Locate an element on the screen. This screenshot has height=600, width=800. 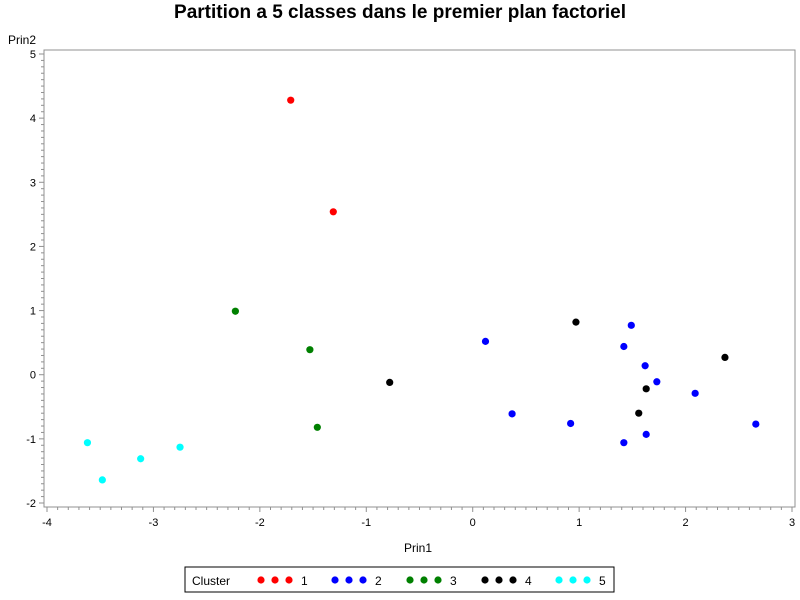
y-tick-label: -2 is located at coordinates (31, 504).